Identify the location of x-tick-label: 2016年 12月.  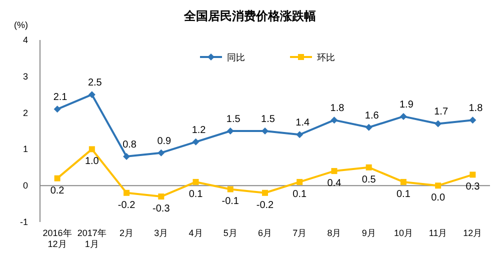
(57, 238).